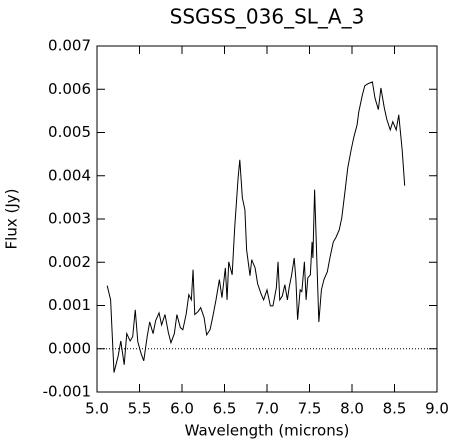 This screenshot has height=442, width=455. I want to click on y-tick-label: 0.001, so click(69, 305).